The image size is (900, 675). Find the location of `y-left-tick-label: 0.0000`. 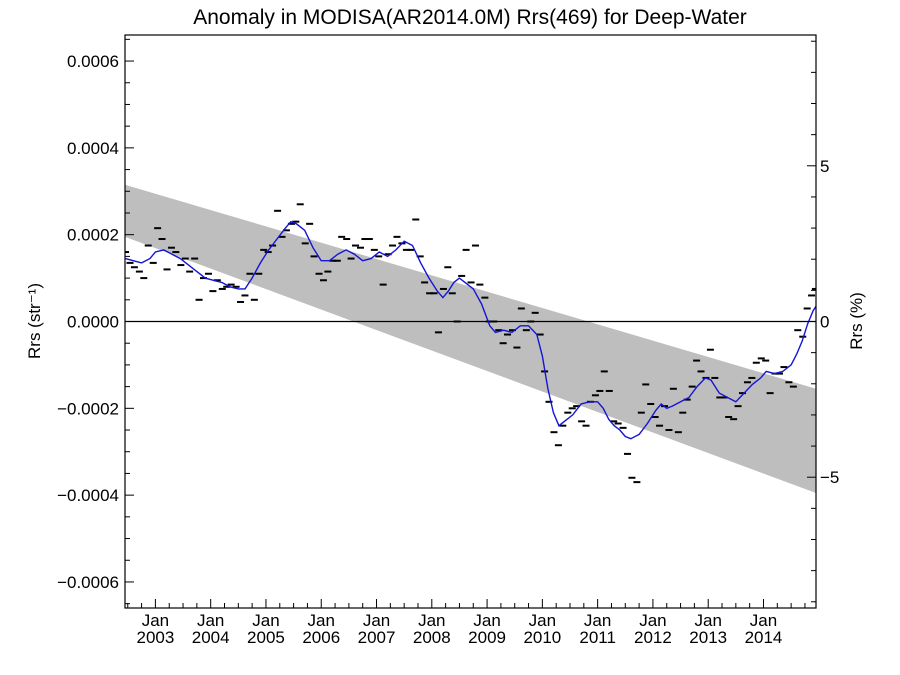

y-left-tick-label: 0.0000 is located at coordinates (93, 322).